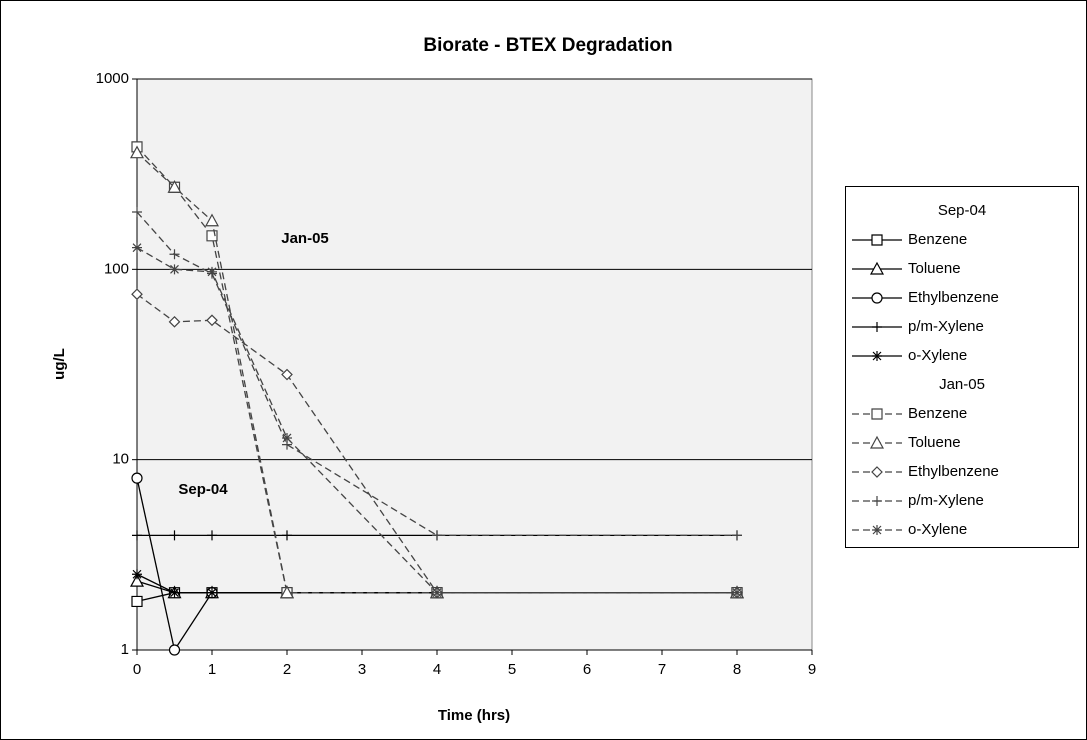 Image resolution: width=1087 pixels, height=740 pixels. What do you see at coordinates (116, 268) in the screenshot?
I see `y-tick-label: 100` at bounding box center [116, 268].